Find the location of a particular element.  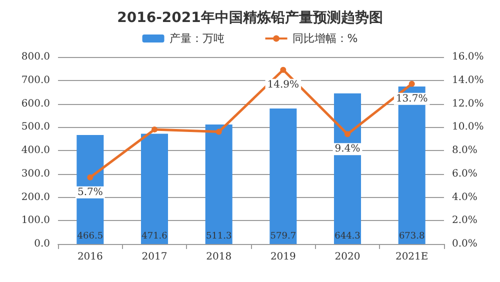

x-tick-label: 2021E is located at coordinates (411, 257).